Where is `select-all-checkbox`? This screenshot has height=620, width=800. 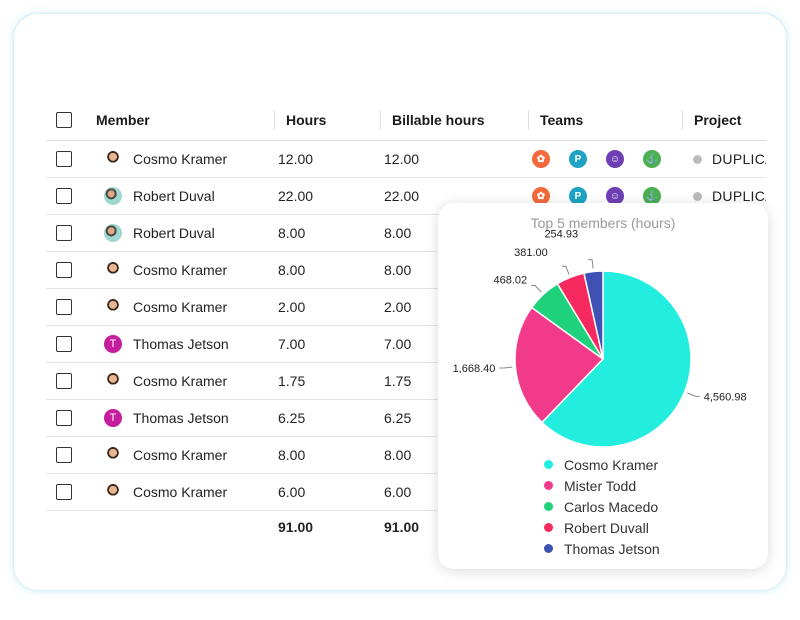
select-all-checkbox is located at coordinates (64, 120).